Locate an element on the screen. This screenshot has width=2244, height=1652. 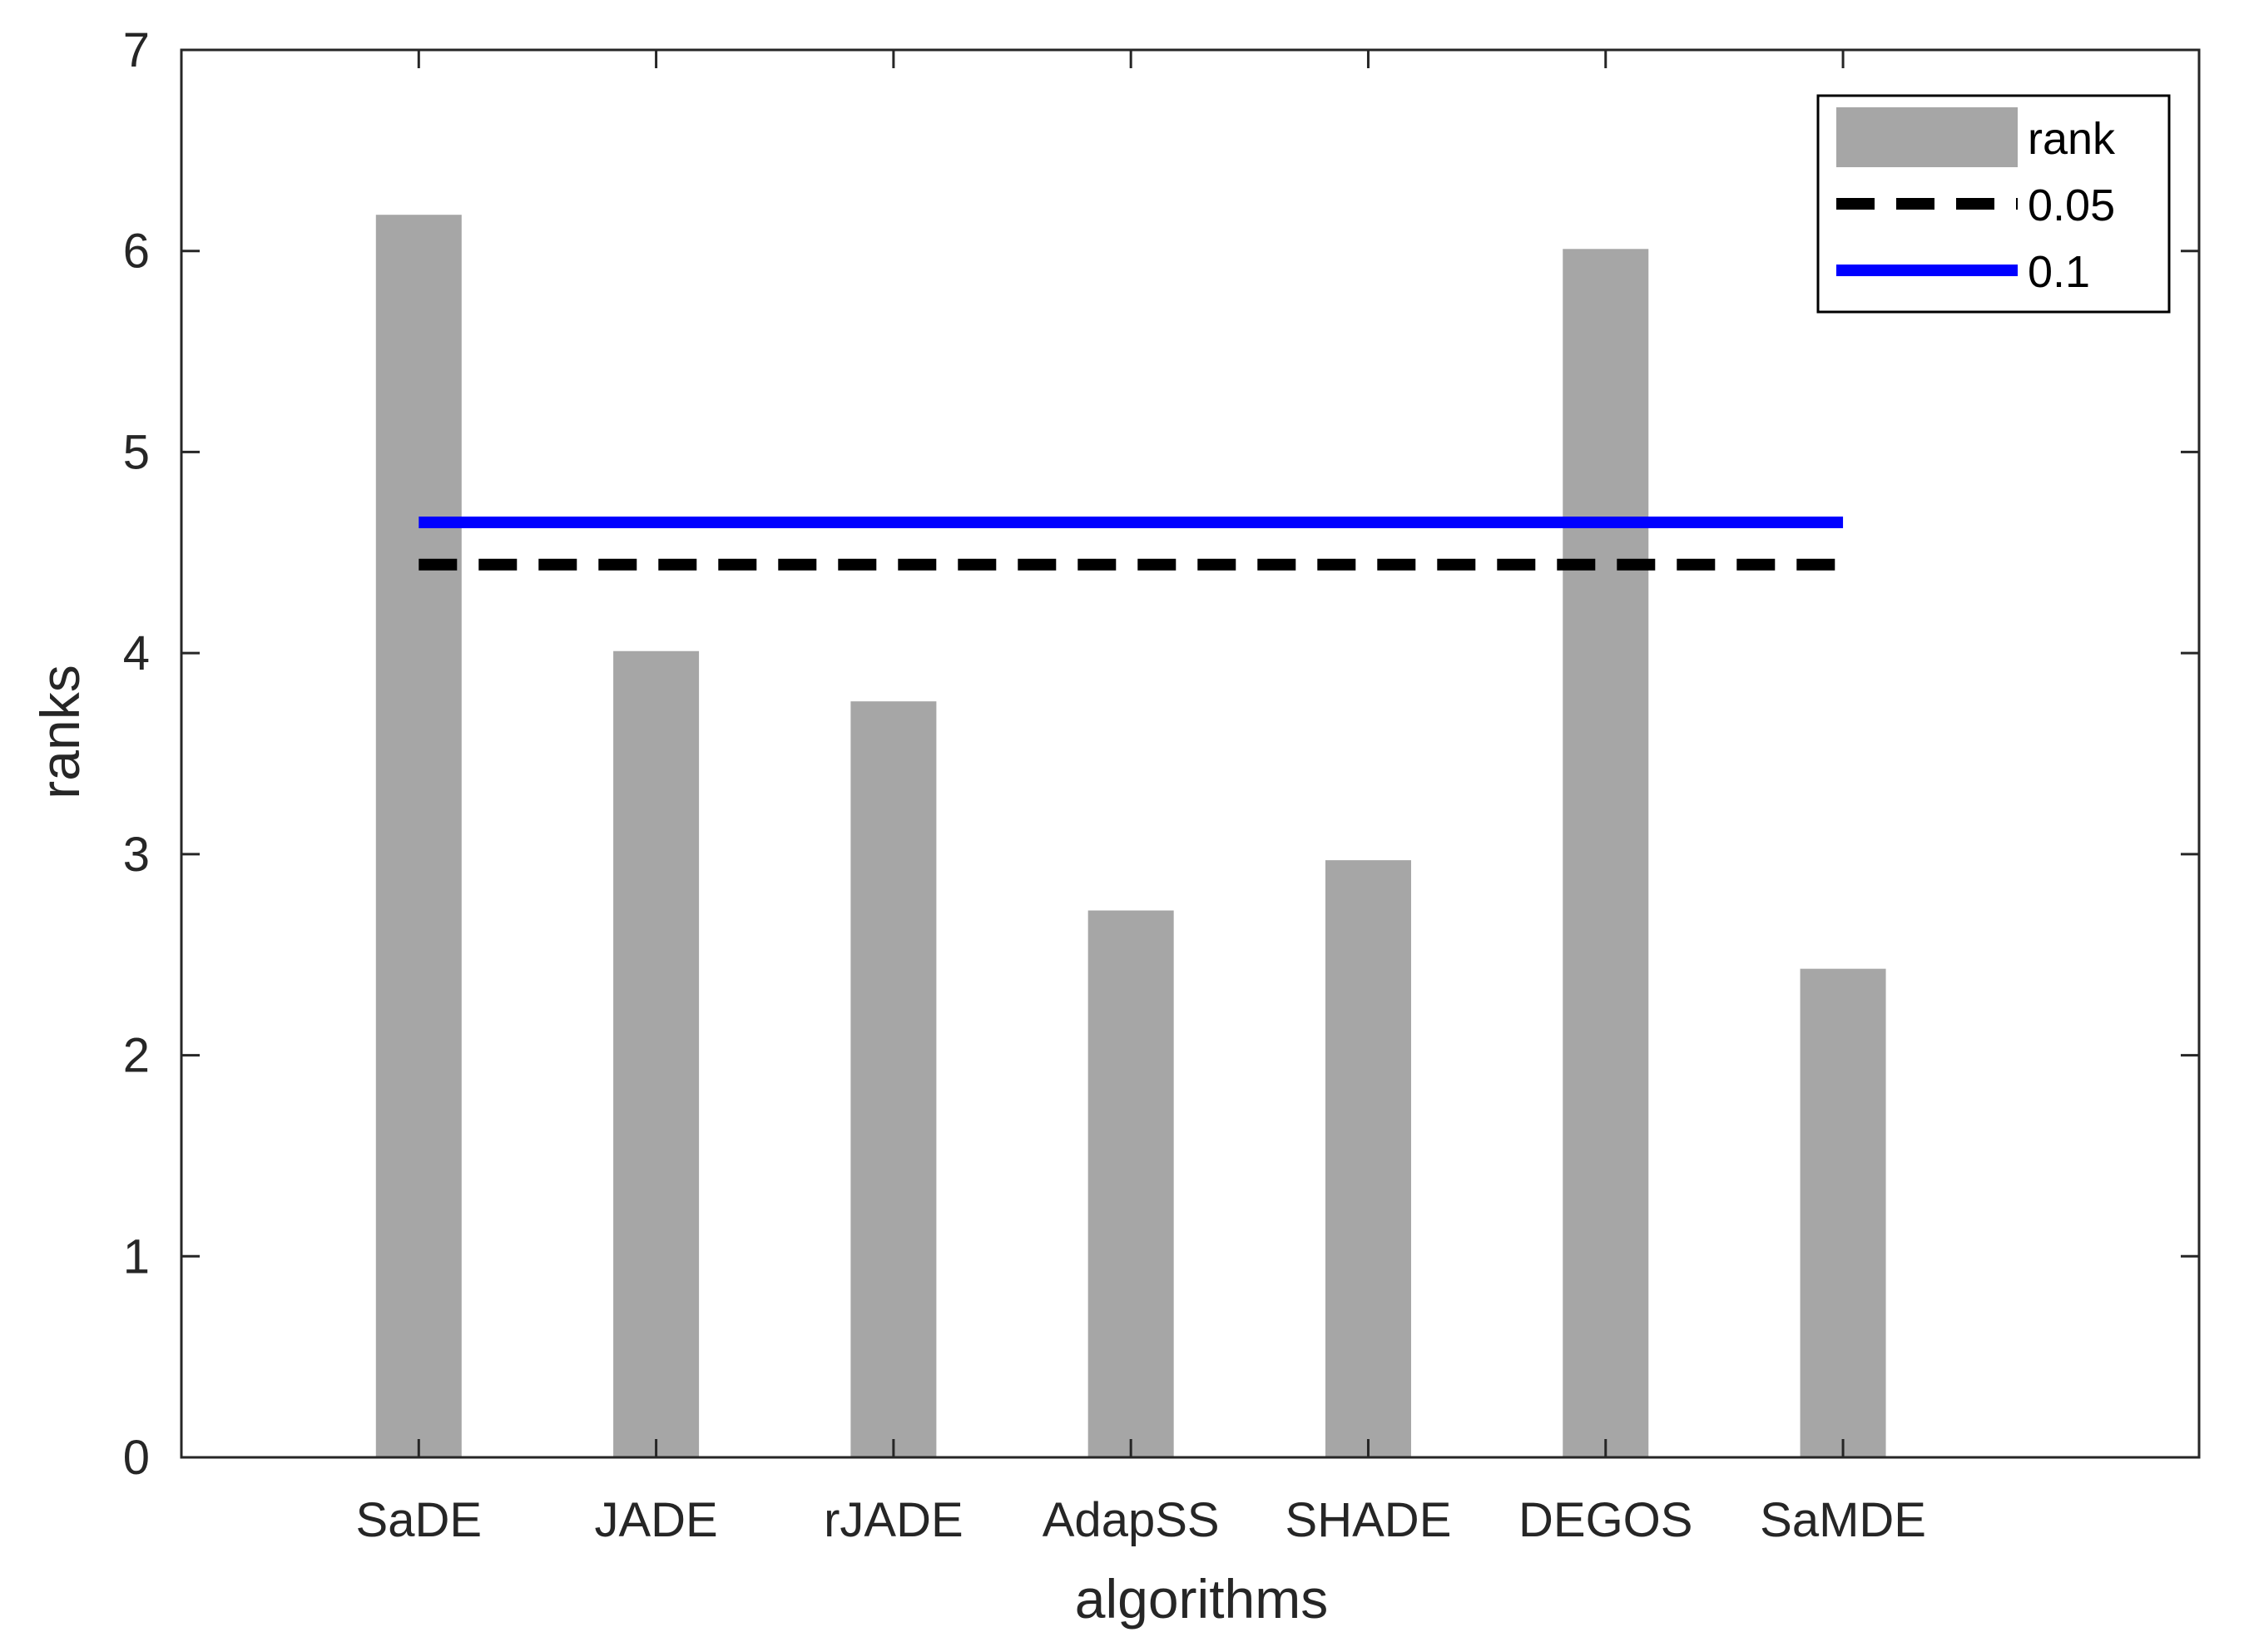
bar-samde is located at coordinates (1843, 1212).